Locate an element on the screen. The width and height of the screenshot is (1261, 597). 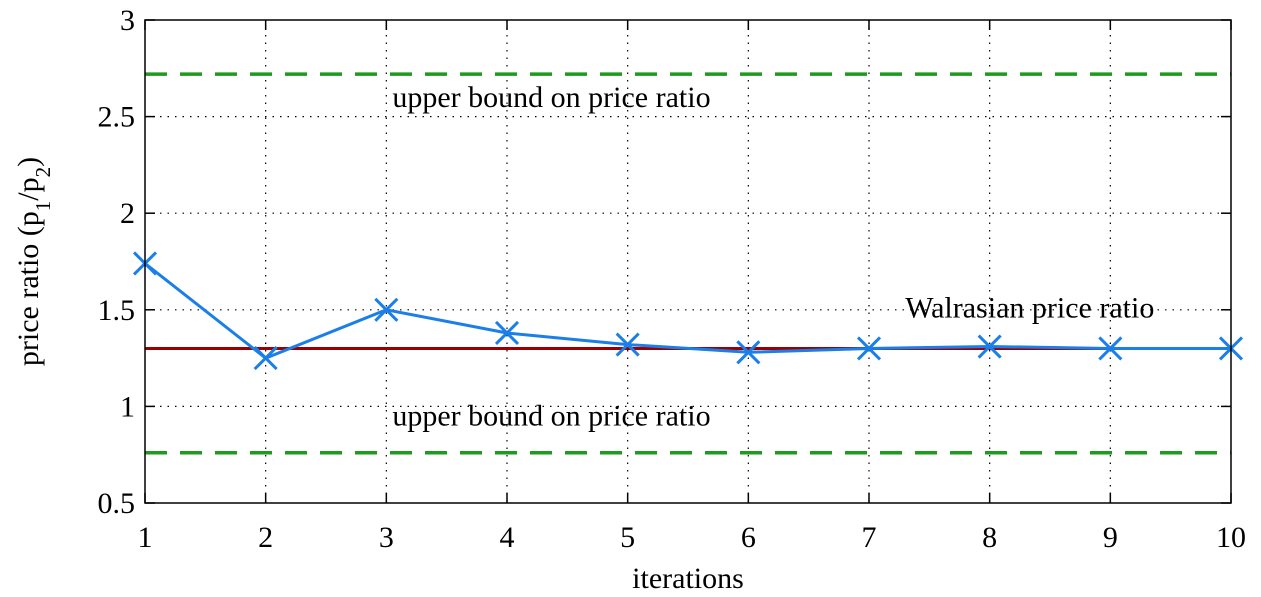
x-tick-label: 8 is located at coordinates (989, 537).